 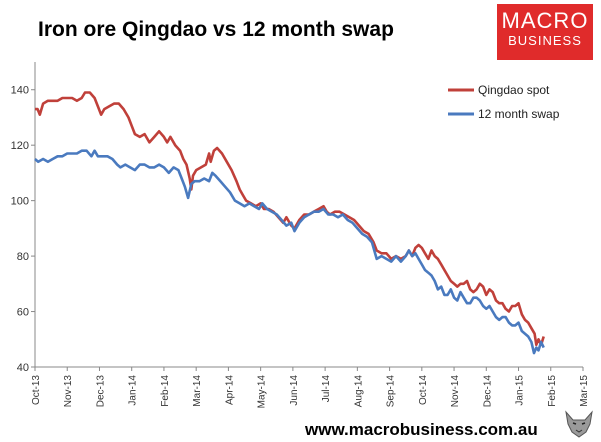 I want to click on y-tick-label: 60, so click(x=23, y=313).